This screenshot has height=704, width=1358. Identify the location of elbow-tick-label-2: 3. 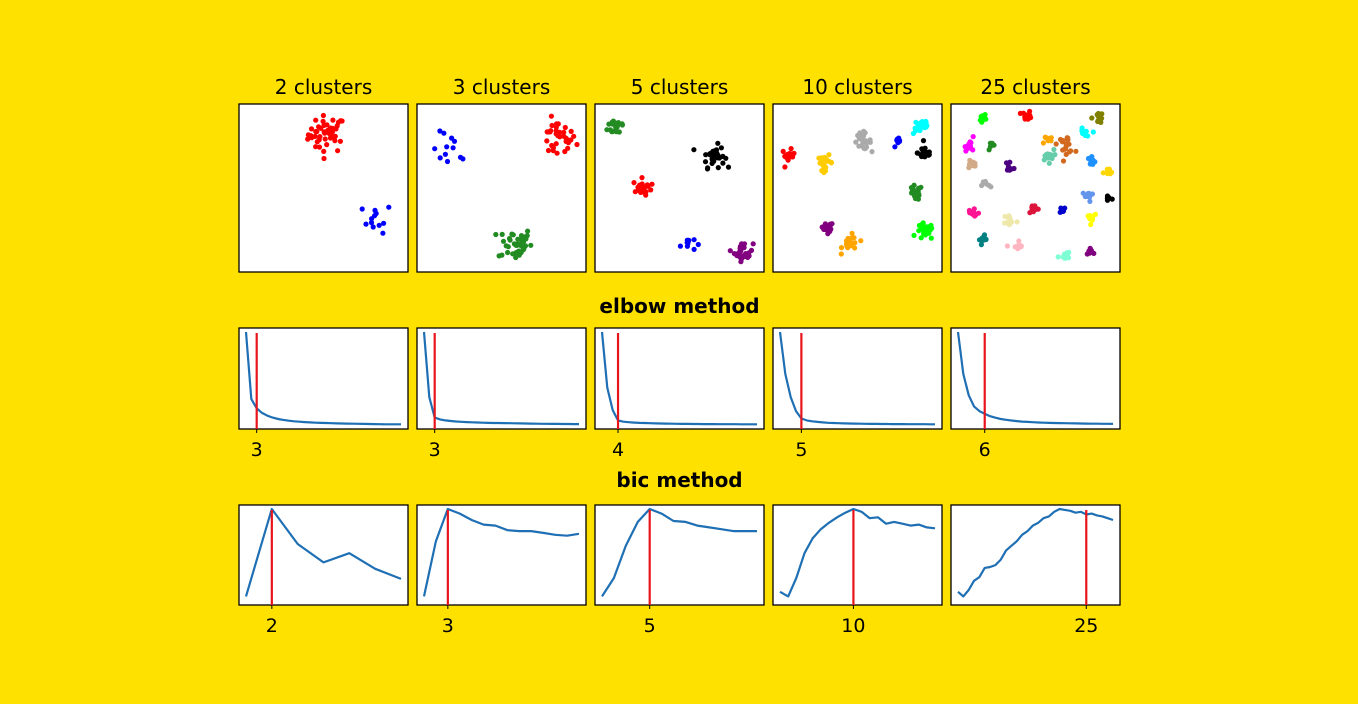
(435, 450).